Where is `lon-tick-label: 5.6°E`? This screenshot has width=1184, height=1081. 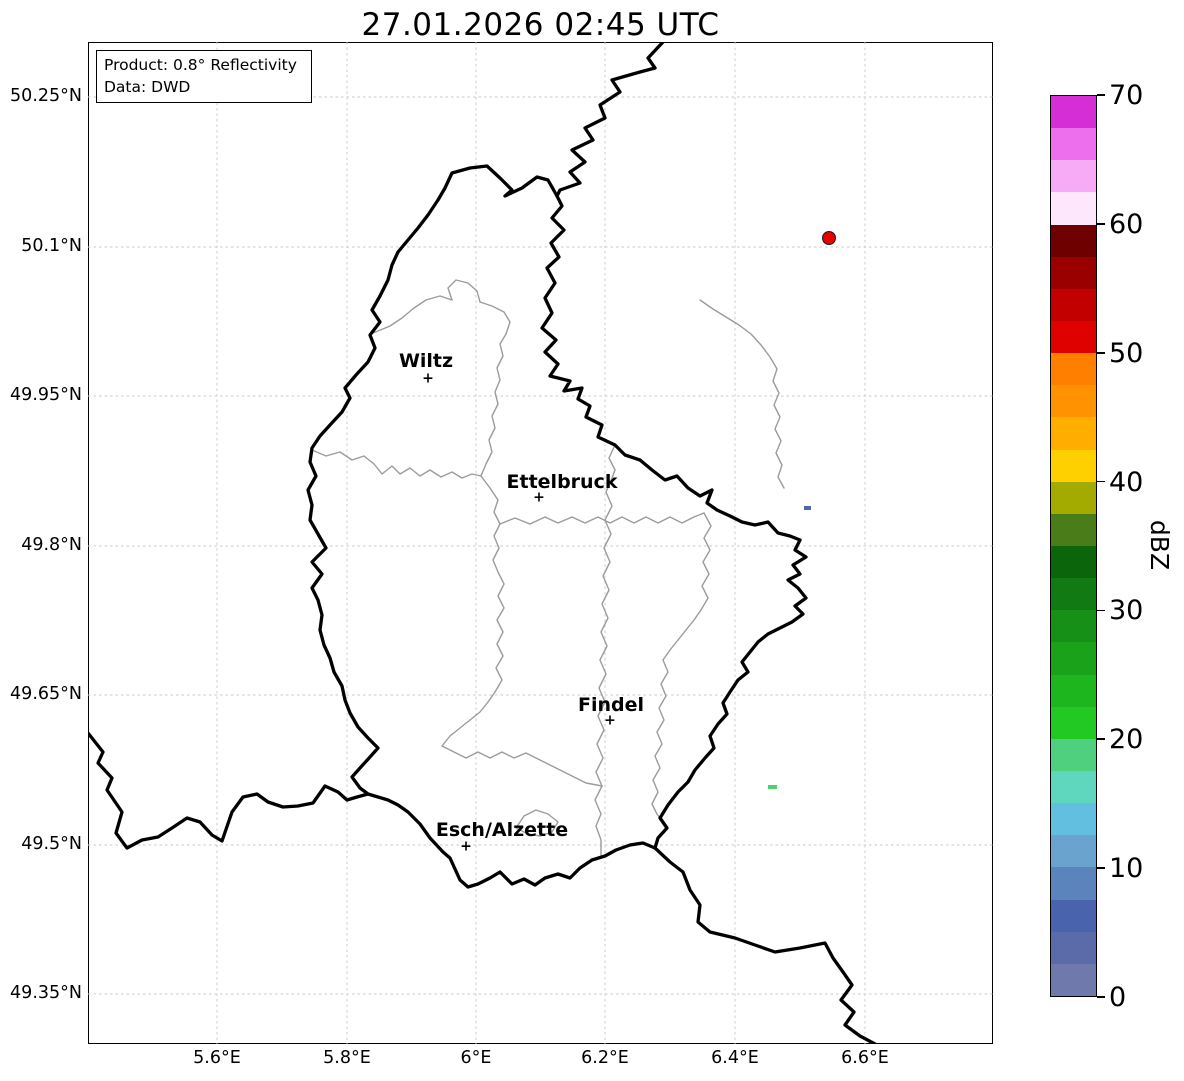
lon-tick-label: 5.6°E is located at coordinates (217, 1058).